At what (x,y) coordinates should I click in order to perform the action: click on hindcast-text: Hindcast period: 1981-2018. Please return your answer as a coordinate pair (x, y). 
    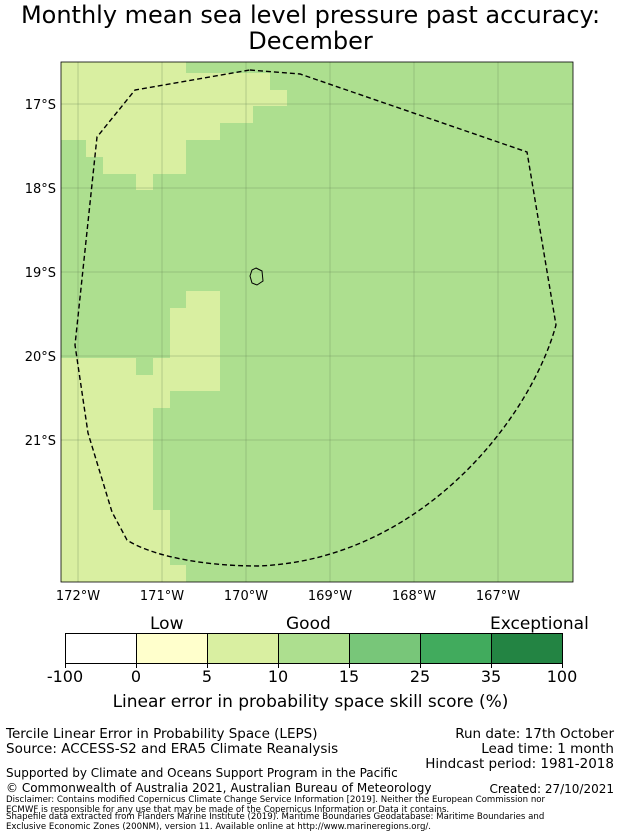
    Looking at the image, I should click on (519, 764).